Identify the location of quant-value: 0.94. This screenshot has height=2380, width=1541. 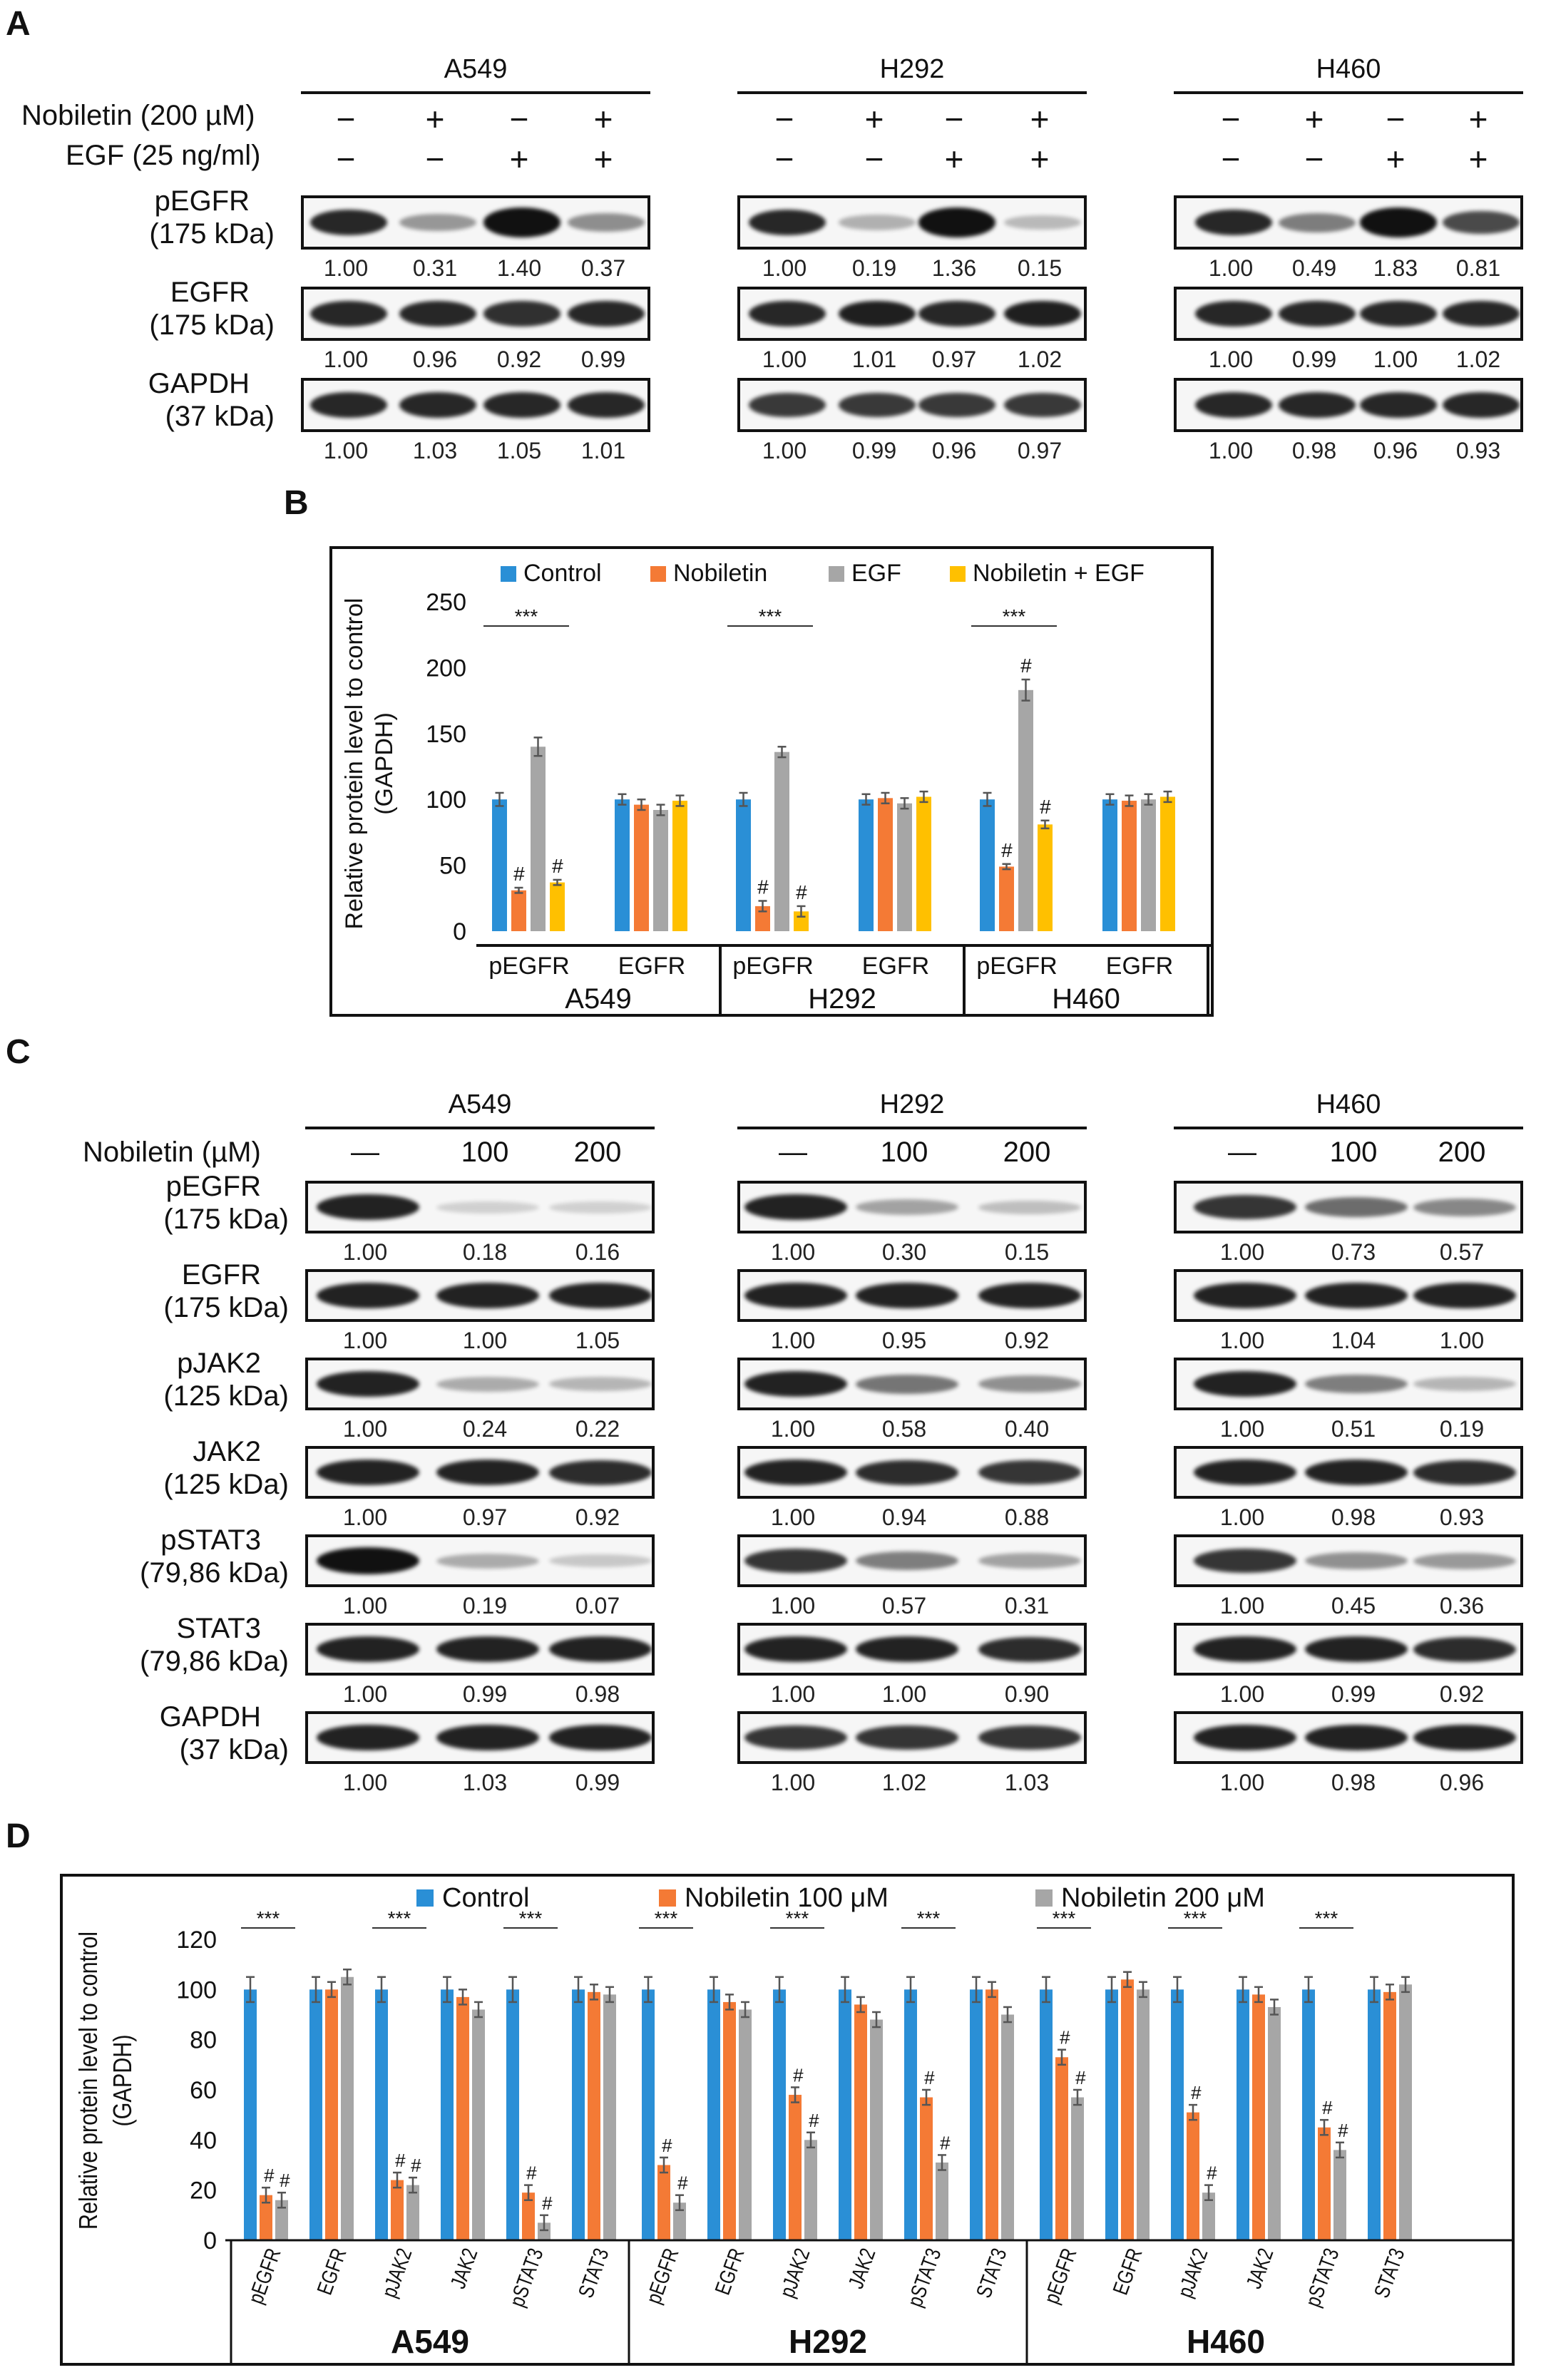
(904, 1517).